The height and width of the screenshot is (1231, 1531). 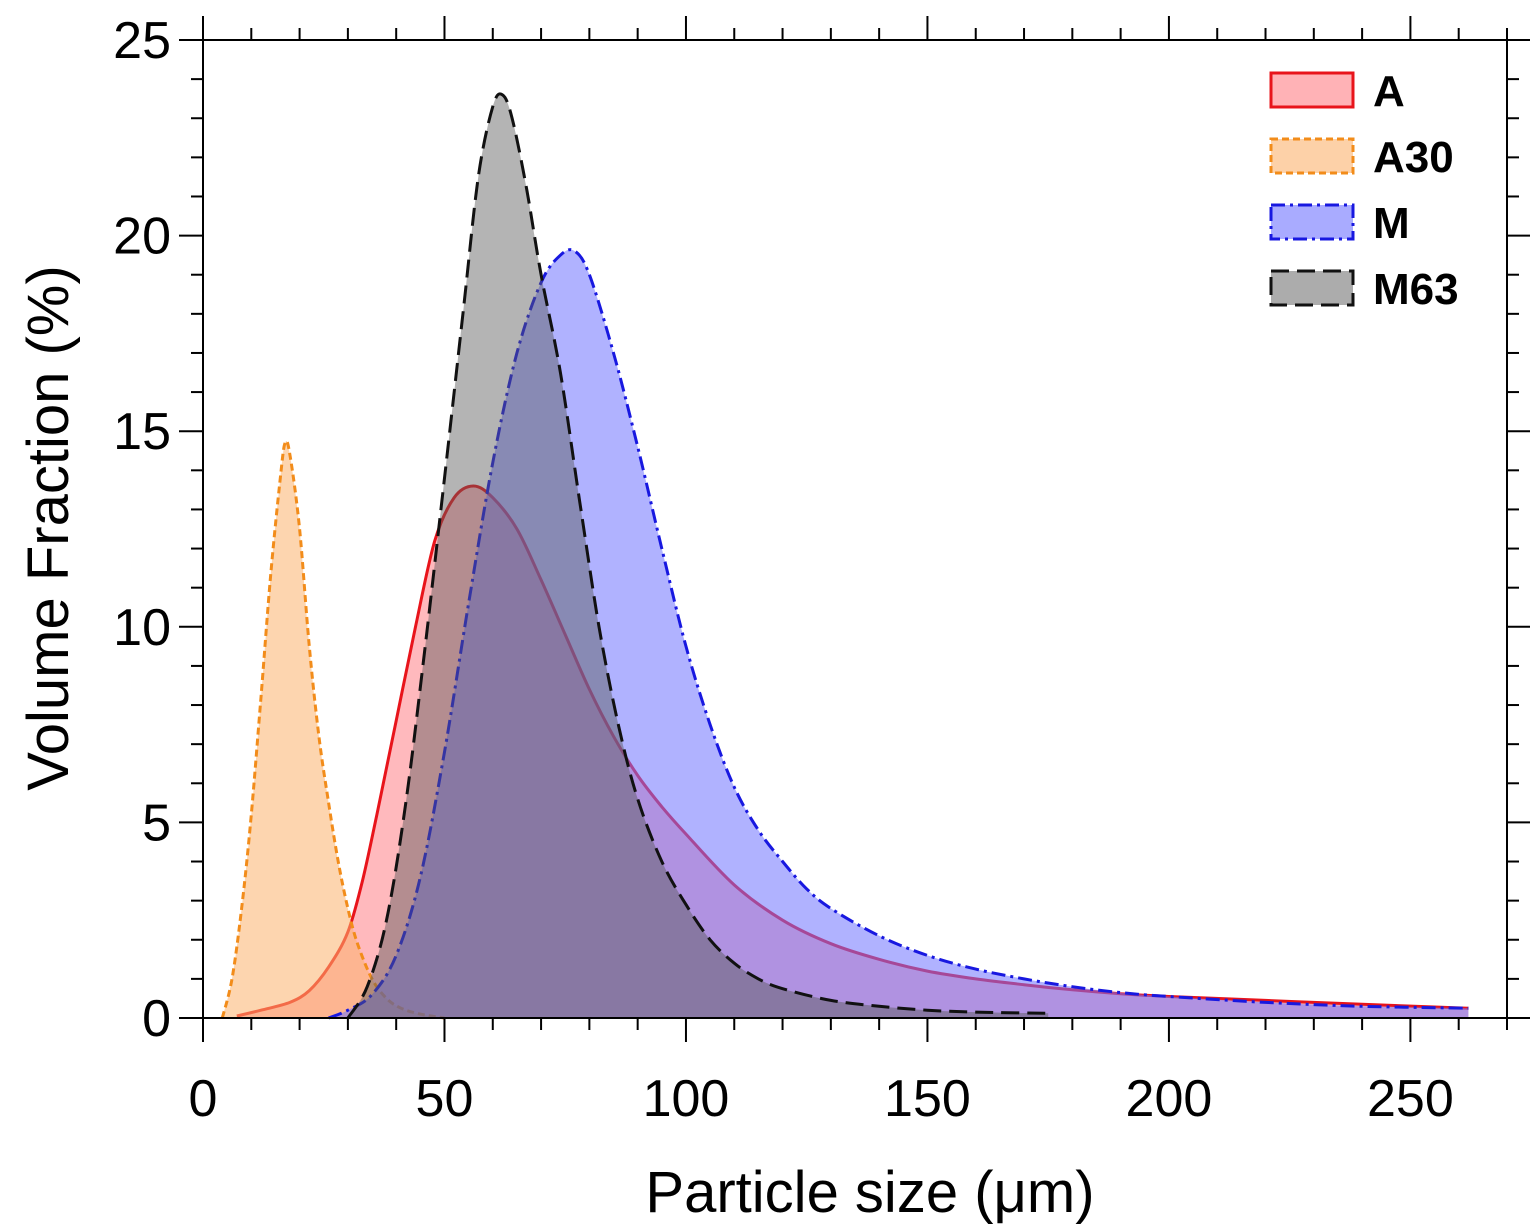 I want to click on y-tick-label: 10, so click(x=142, y=628).